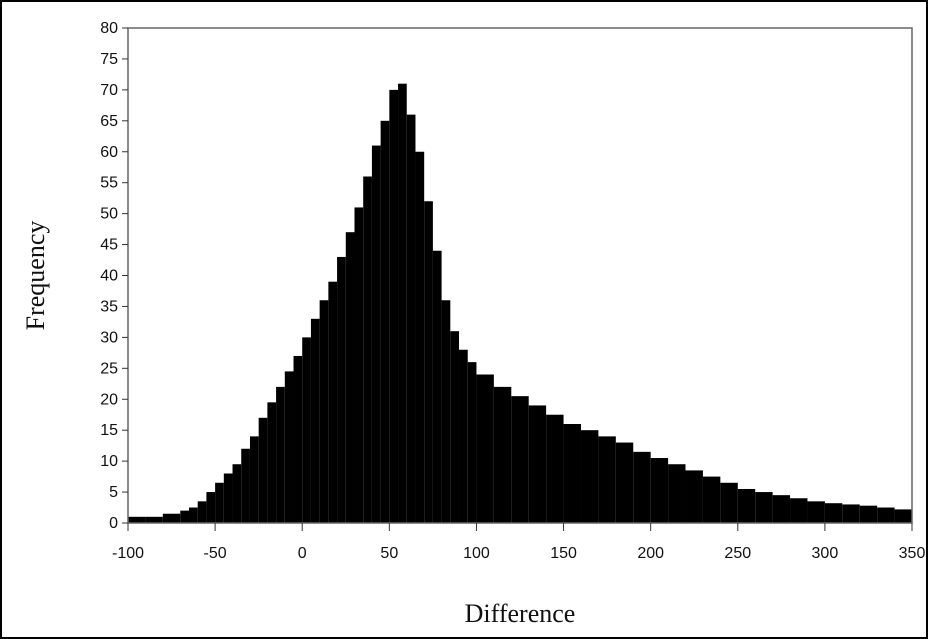  Describe the element at coordinates (113, 492) in the screenshot. I see `y-tick-label: 5` at that location.